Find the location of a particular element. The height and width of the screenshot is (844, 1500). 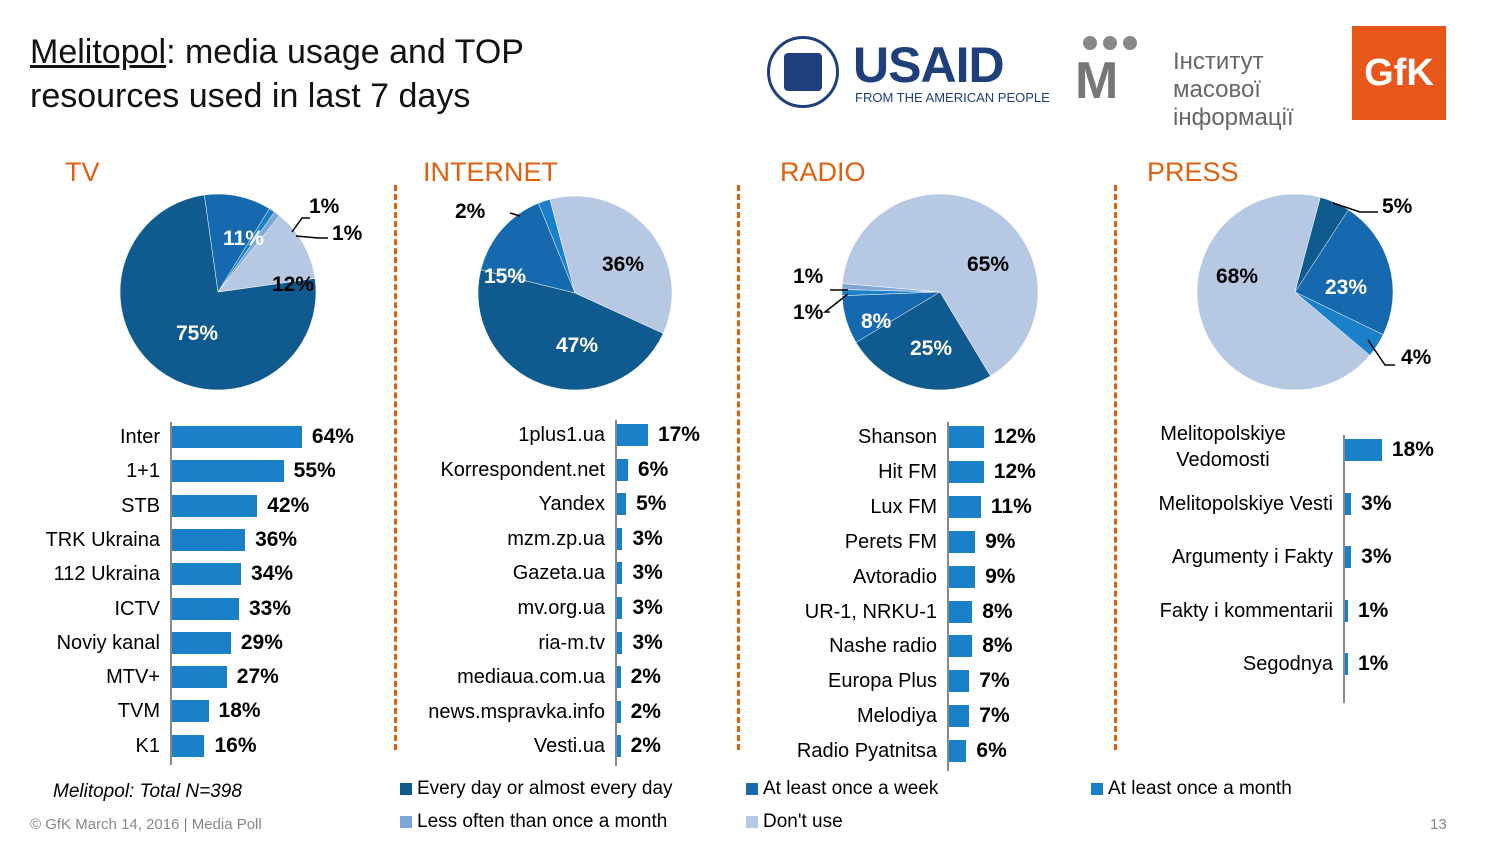

bar-value-label: 42% is located at coordinates (288, 505).